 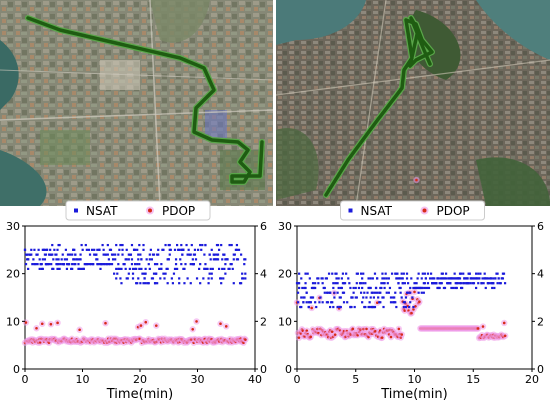 What do you see at coordinates (540, 226) in the screenshot?
I see `chart-right-y2tick-label: 6` at bounding box center [540, 226].